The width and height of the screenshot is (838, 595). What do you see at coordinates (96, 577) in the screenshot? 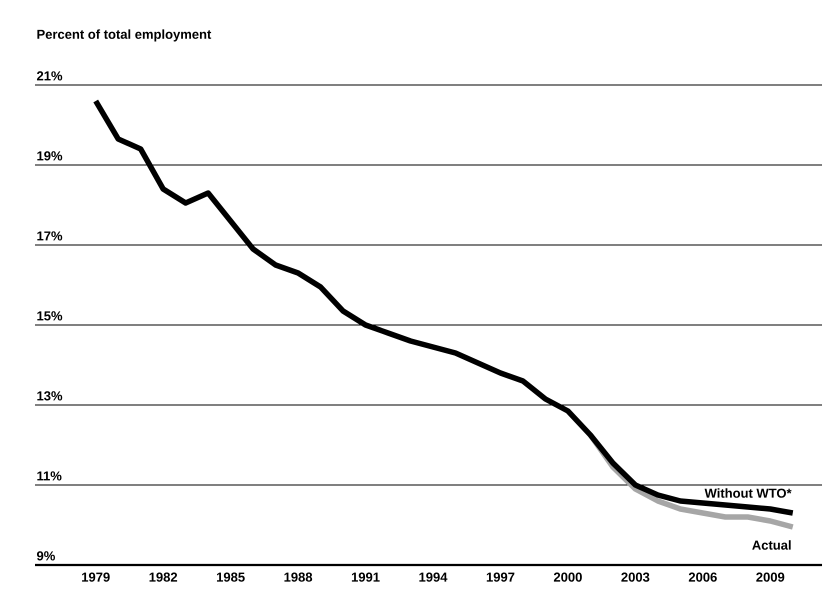
I see `x-tick-label: 1979` at bounding box center [96, 577].